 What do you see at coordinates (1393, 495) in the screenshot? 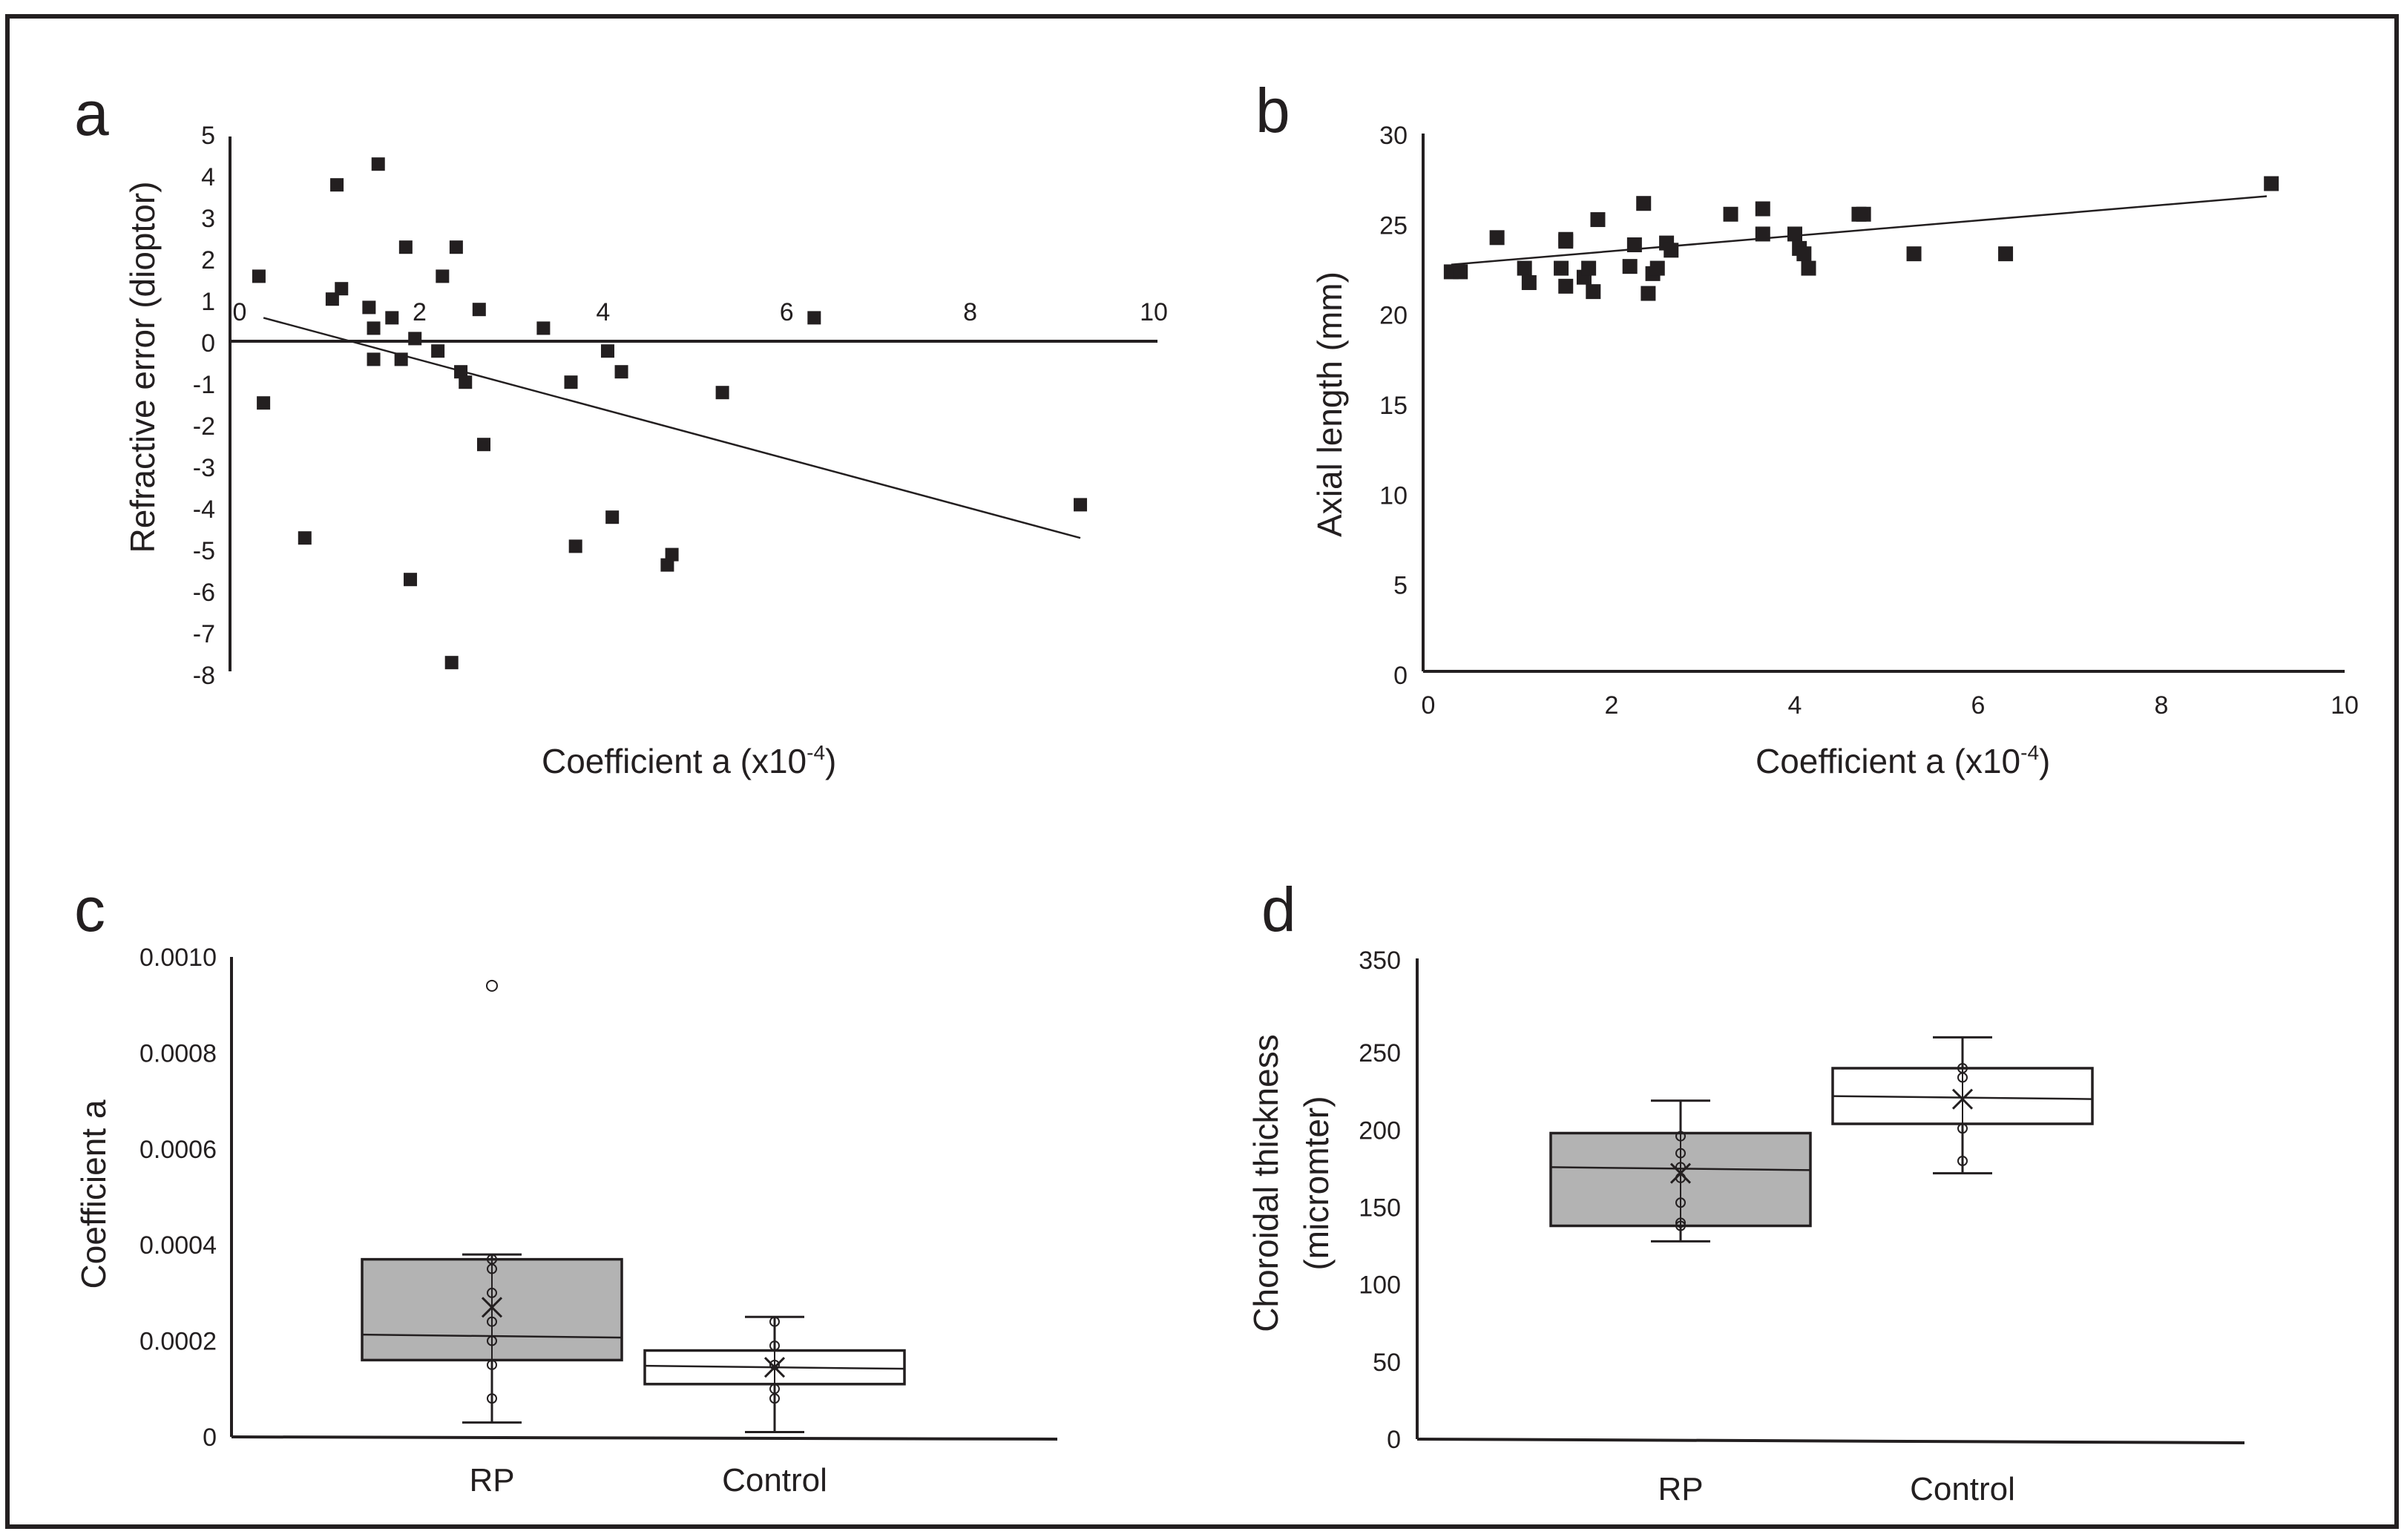
I see `panel-b-y-tick: 10` at bounding box center [1393, 495].